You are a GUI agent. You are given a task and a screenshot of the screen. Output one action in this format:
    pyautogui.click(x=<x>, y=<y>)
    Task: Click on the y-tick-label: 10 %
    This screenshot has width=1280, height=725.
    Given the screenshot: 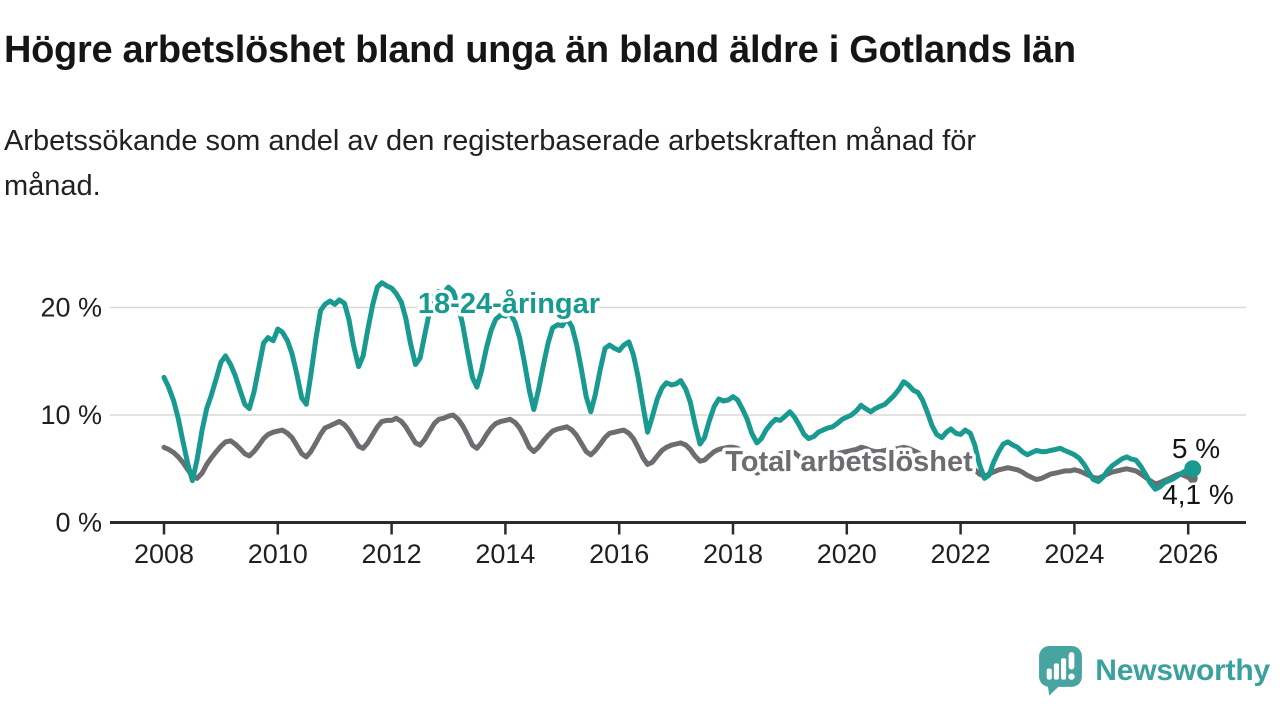 What is the action you would take?
    pyautogui.click(x=71, y=415)
    